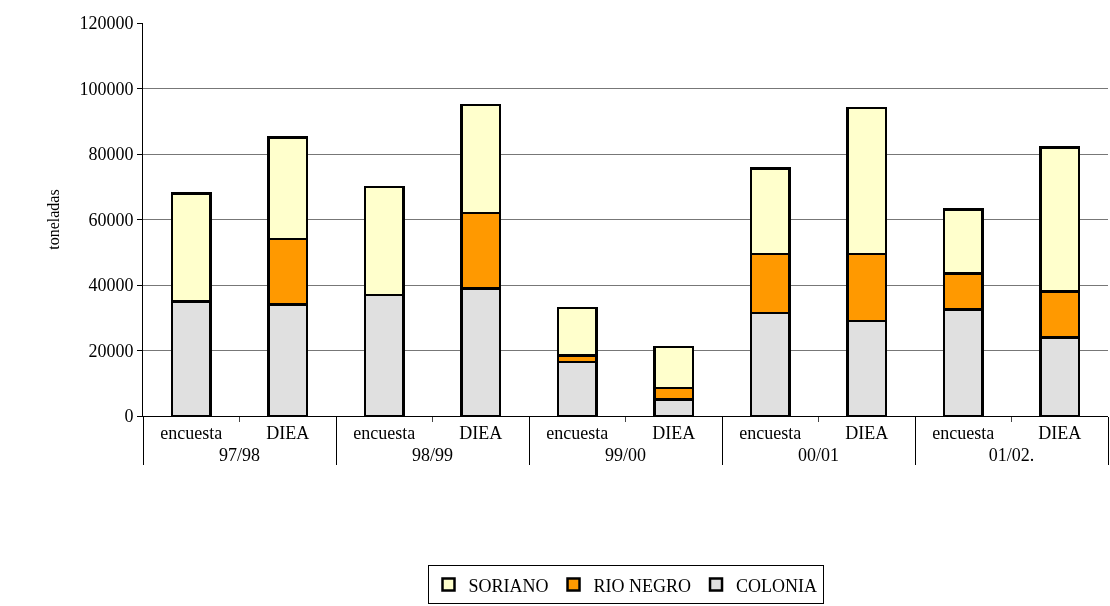 This screenshot has width=1110, height=606. Describe the element at coordinates (106, 88) in the screenshot. I see `y-tick-label: 100000` at that location.